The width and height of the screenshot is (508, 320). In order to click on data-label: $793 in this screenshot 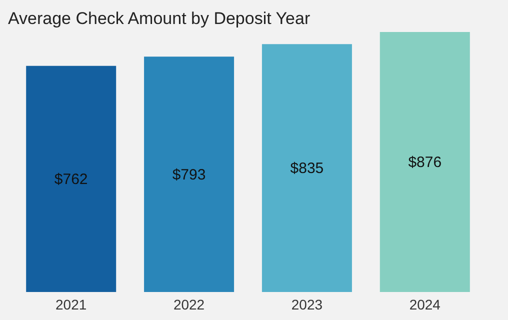, I will do `click(189, 175)`.